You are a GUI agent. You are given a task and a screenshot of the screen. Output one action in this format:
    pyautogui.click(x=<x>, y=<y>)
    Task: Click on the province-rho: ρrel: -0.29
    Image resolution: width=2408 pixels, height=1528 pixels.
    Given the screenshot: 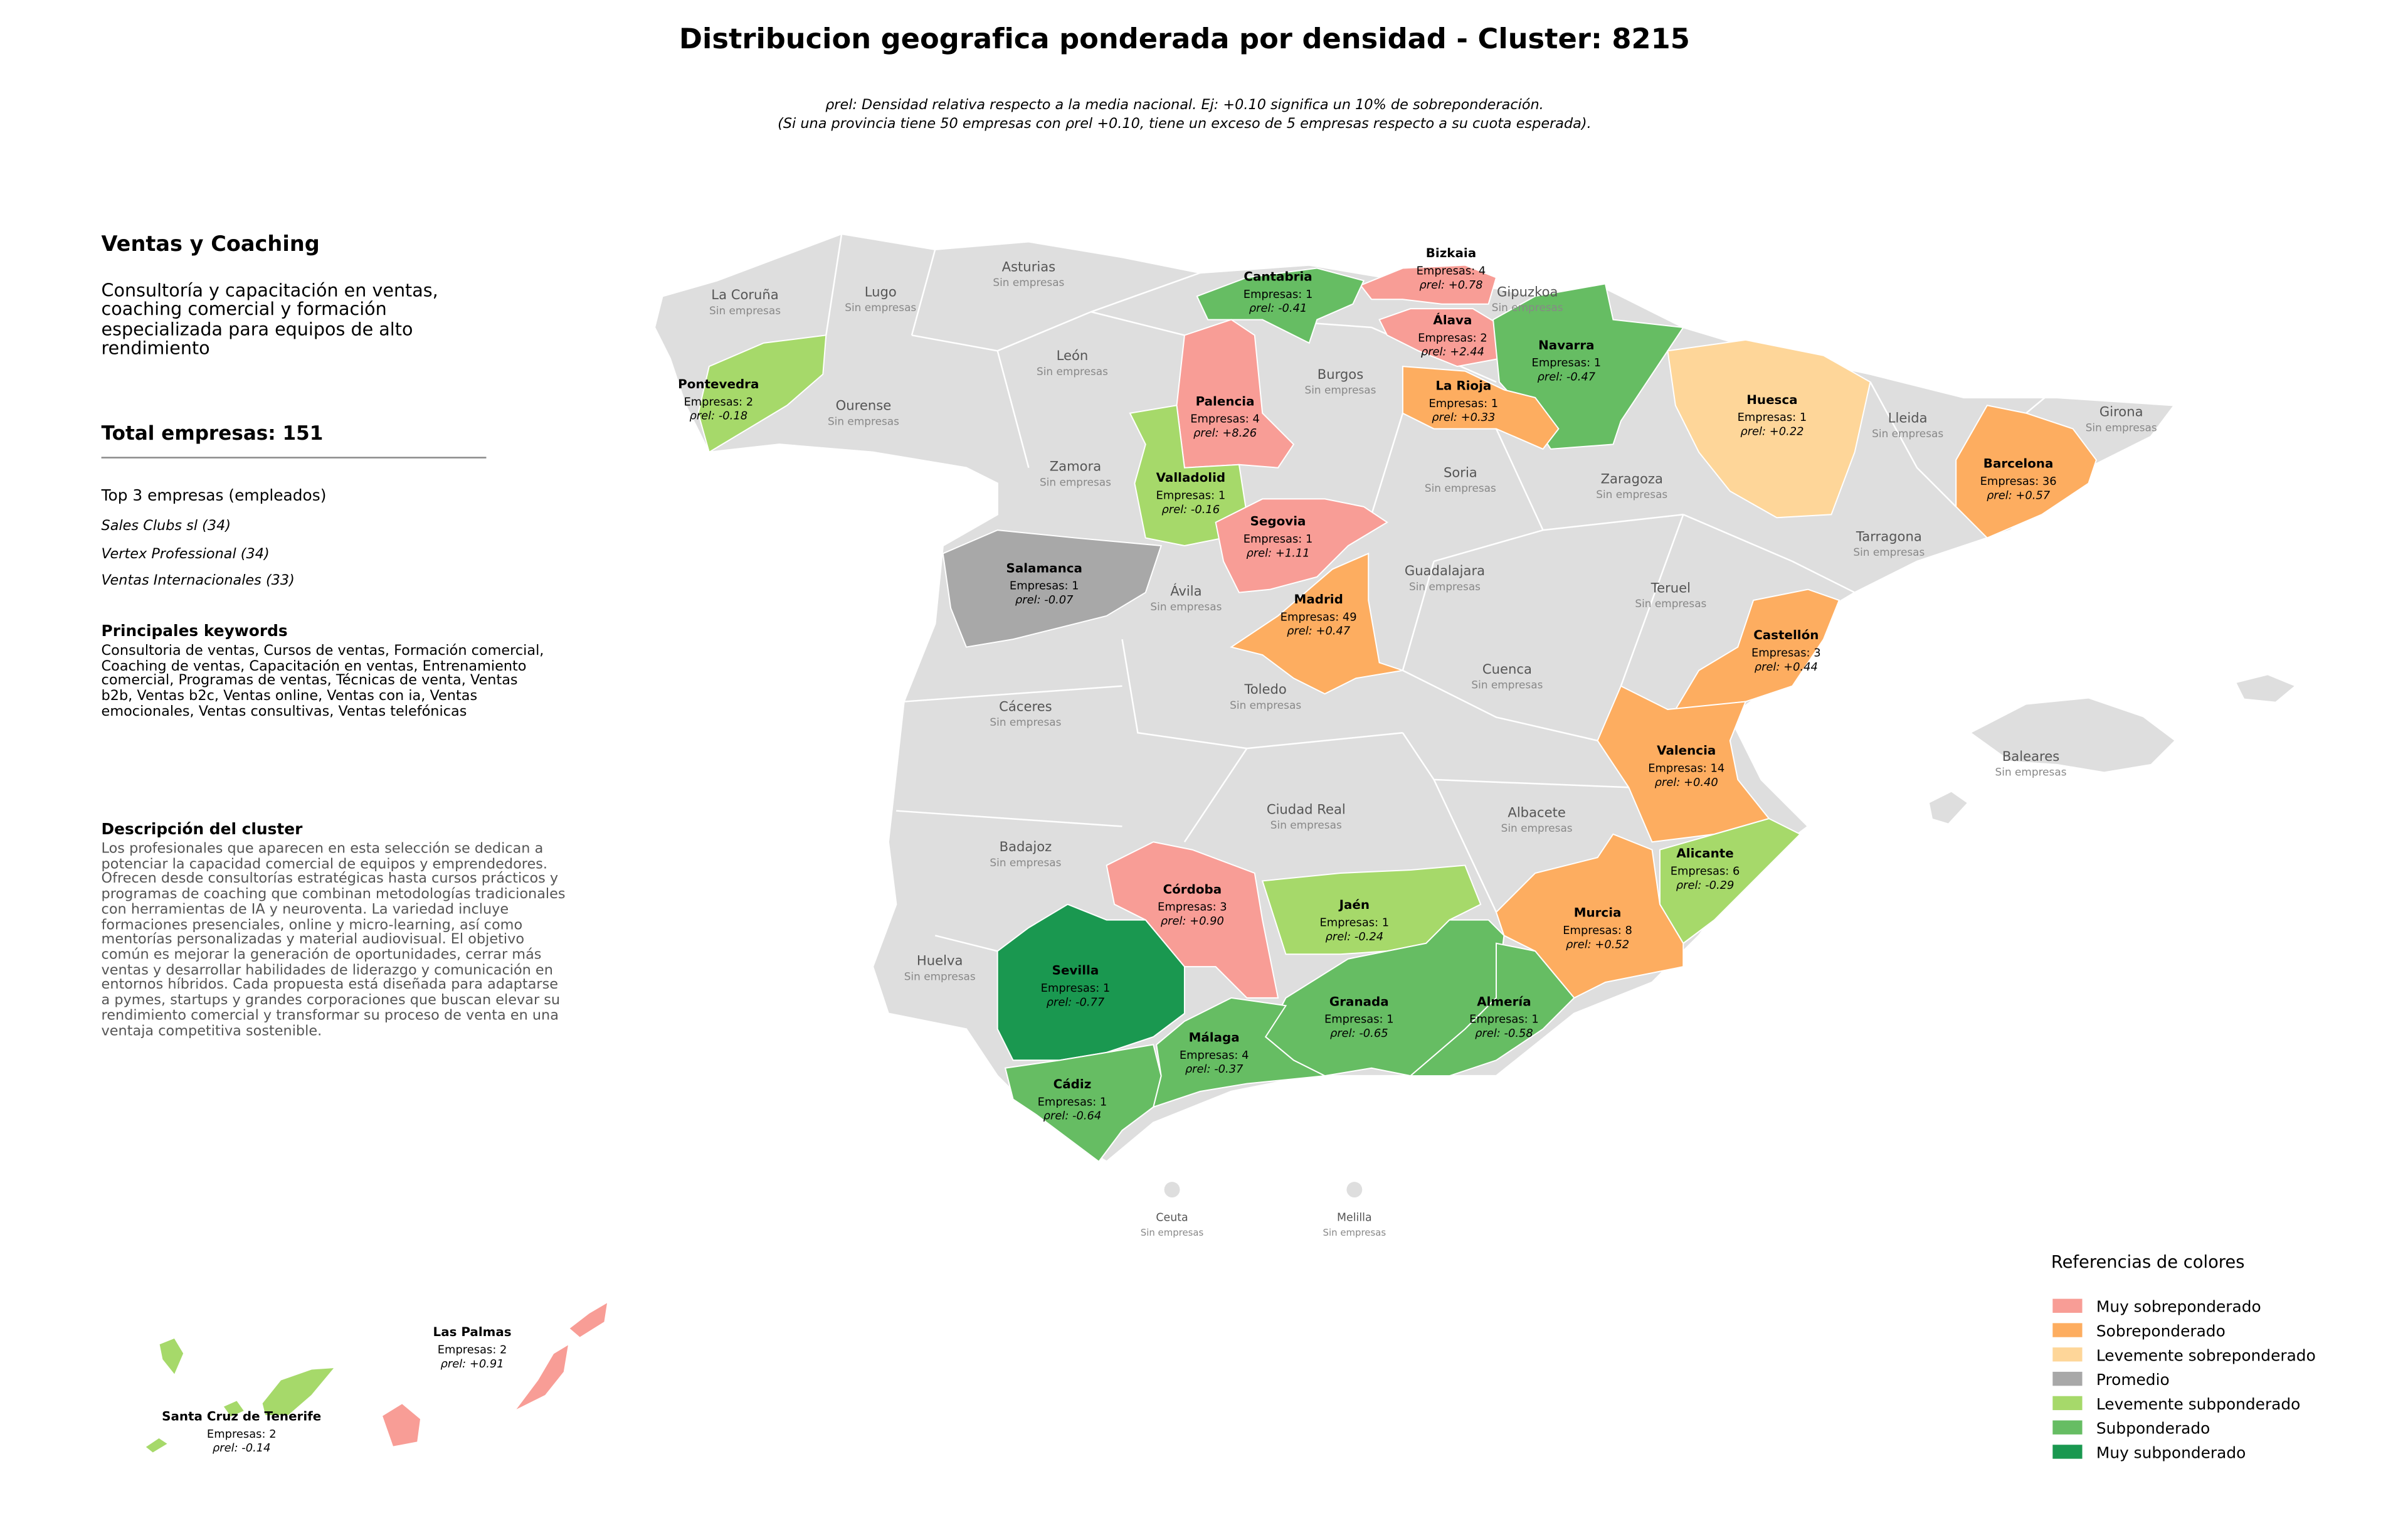 What is the action you would take?
    pyautogui.click(x=1705, y=885)
    